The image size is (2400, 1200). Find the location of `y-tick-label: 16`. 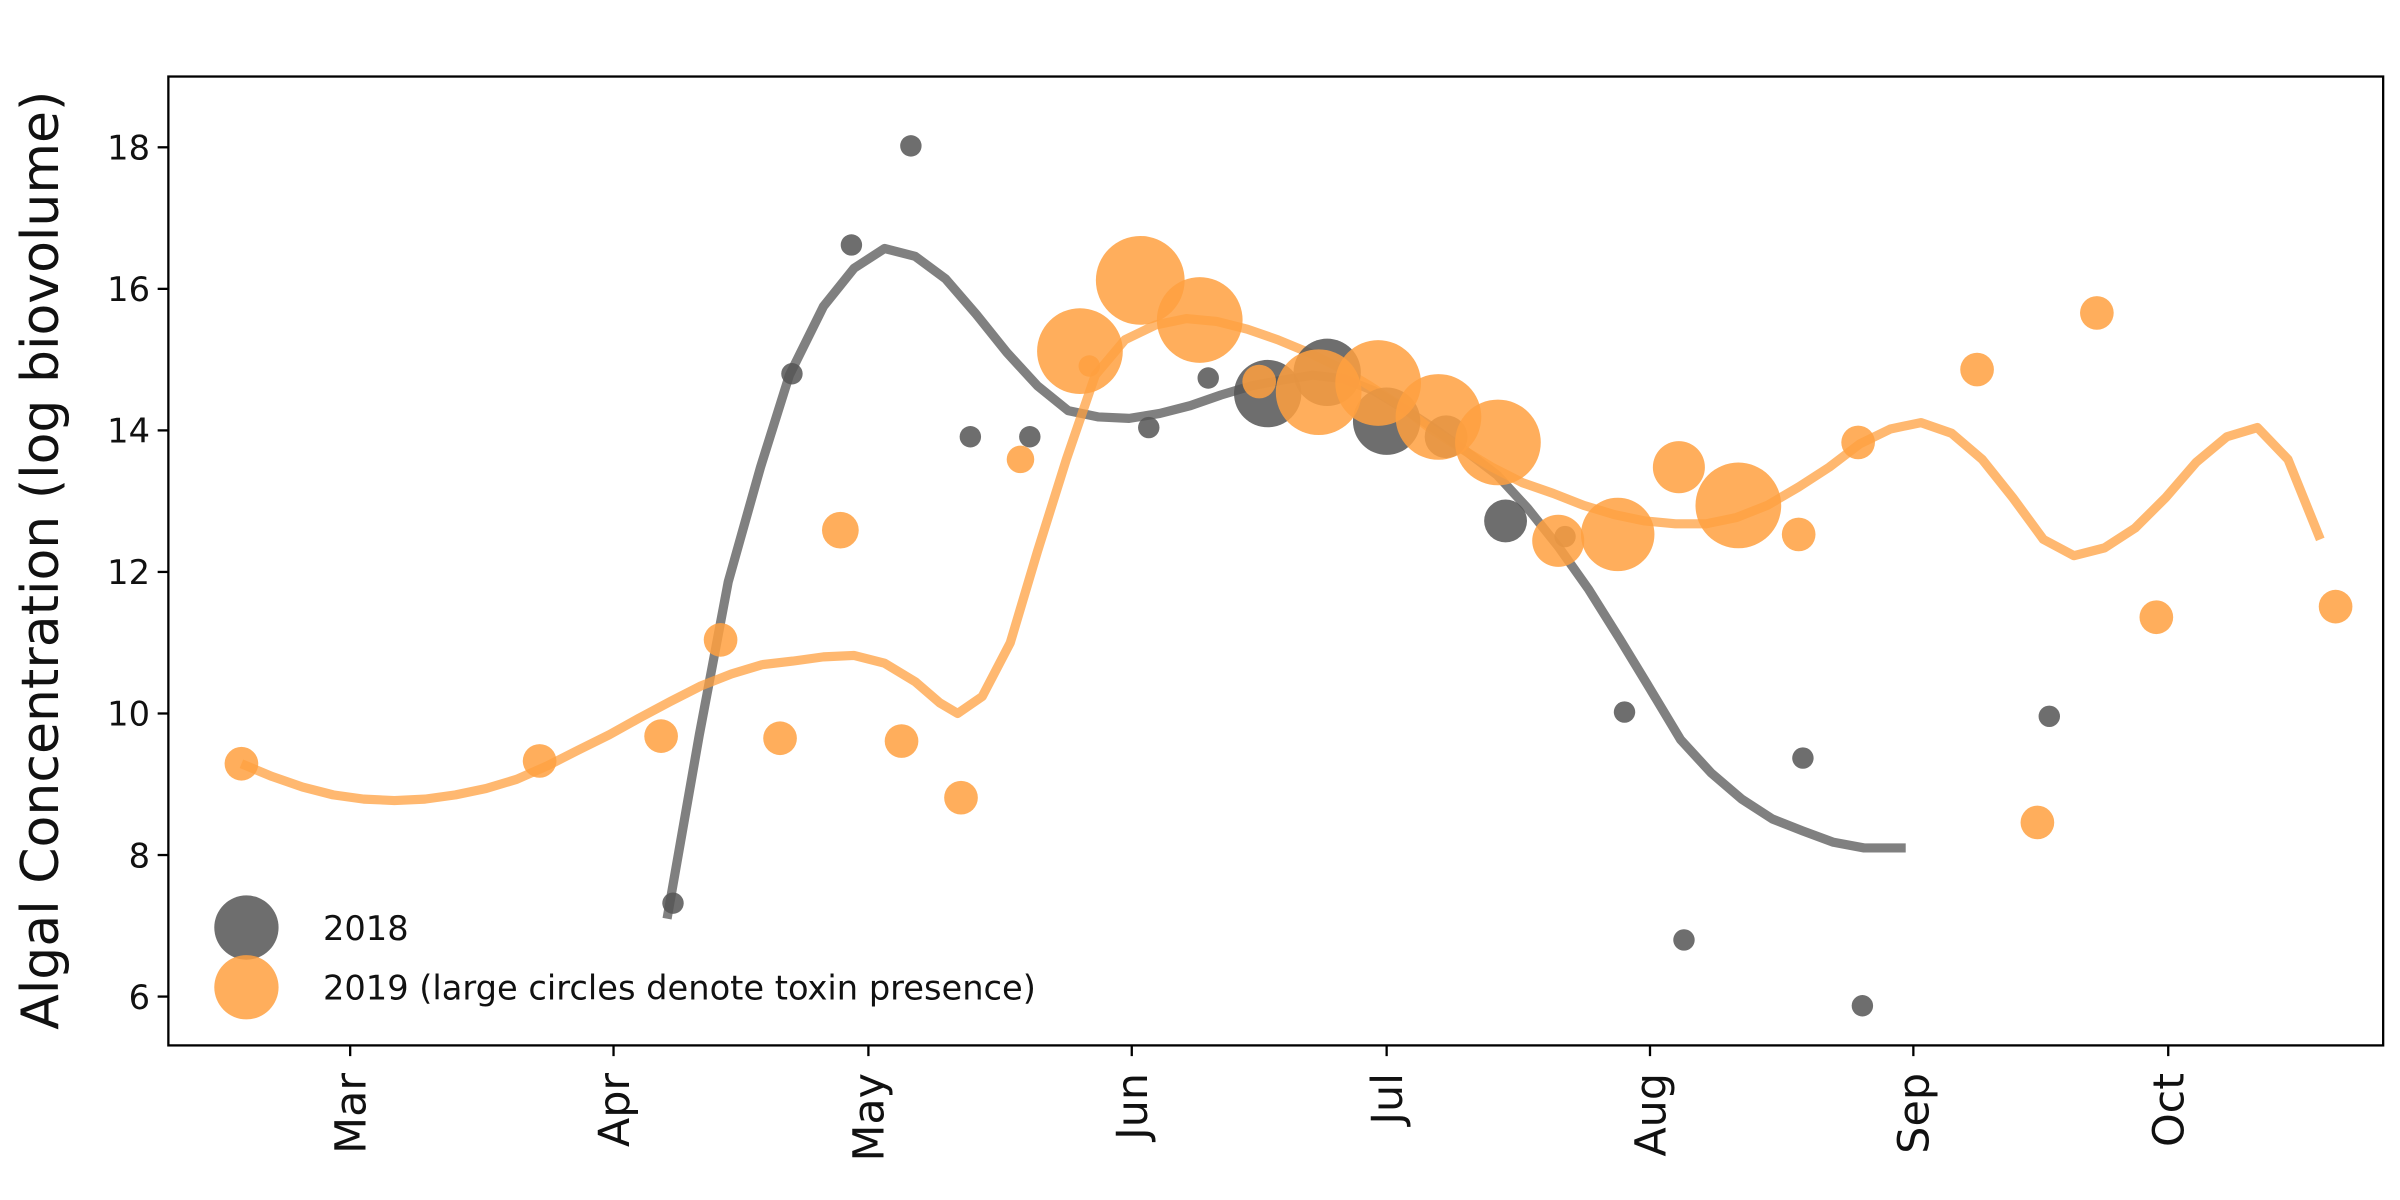

y-tick-label: 16 is located at coordinates (128, 289).